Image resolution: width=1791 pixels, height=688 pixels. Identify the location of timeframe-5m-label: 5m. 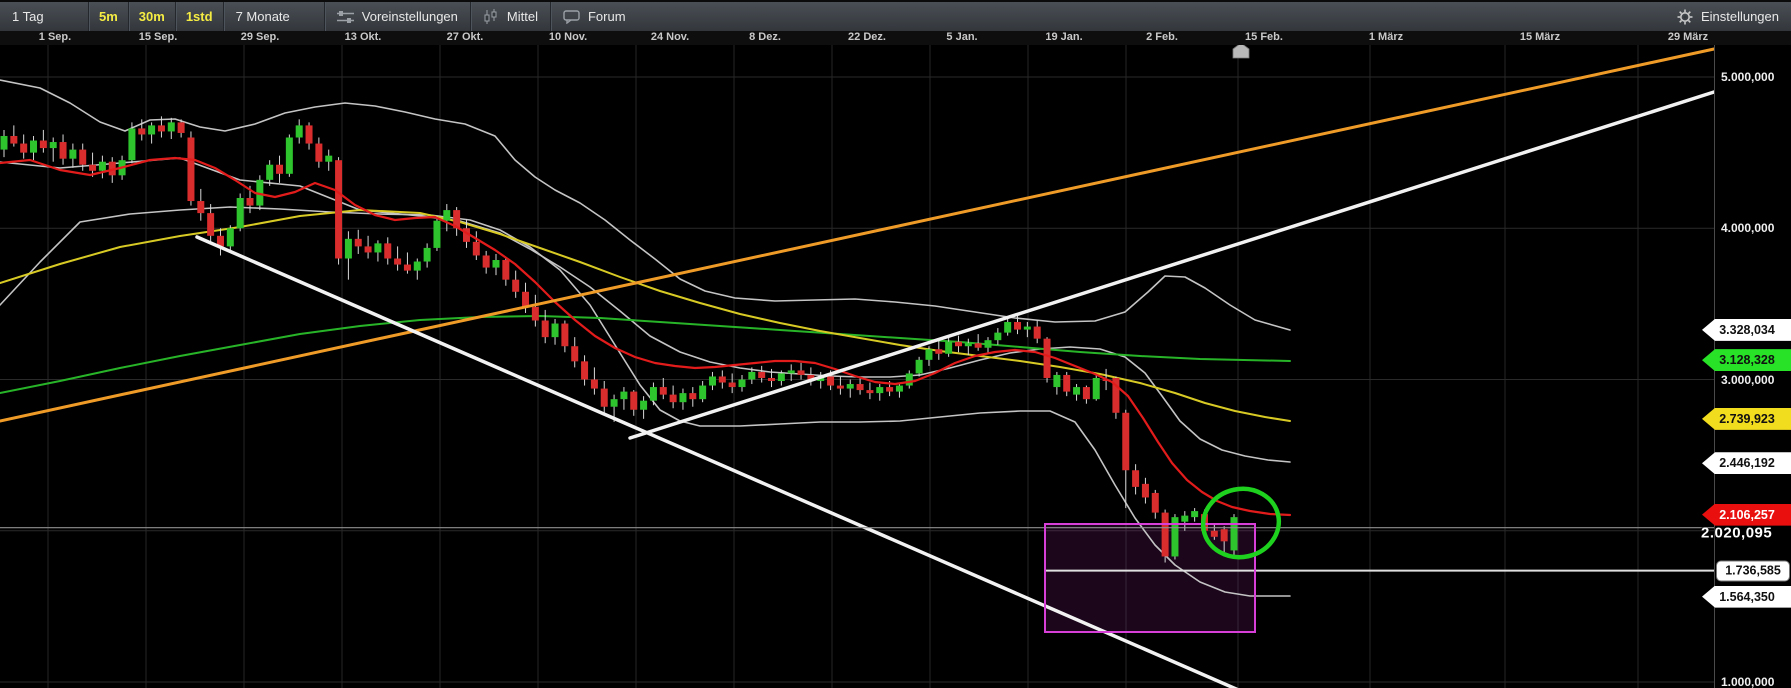
(108, 16).